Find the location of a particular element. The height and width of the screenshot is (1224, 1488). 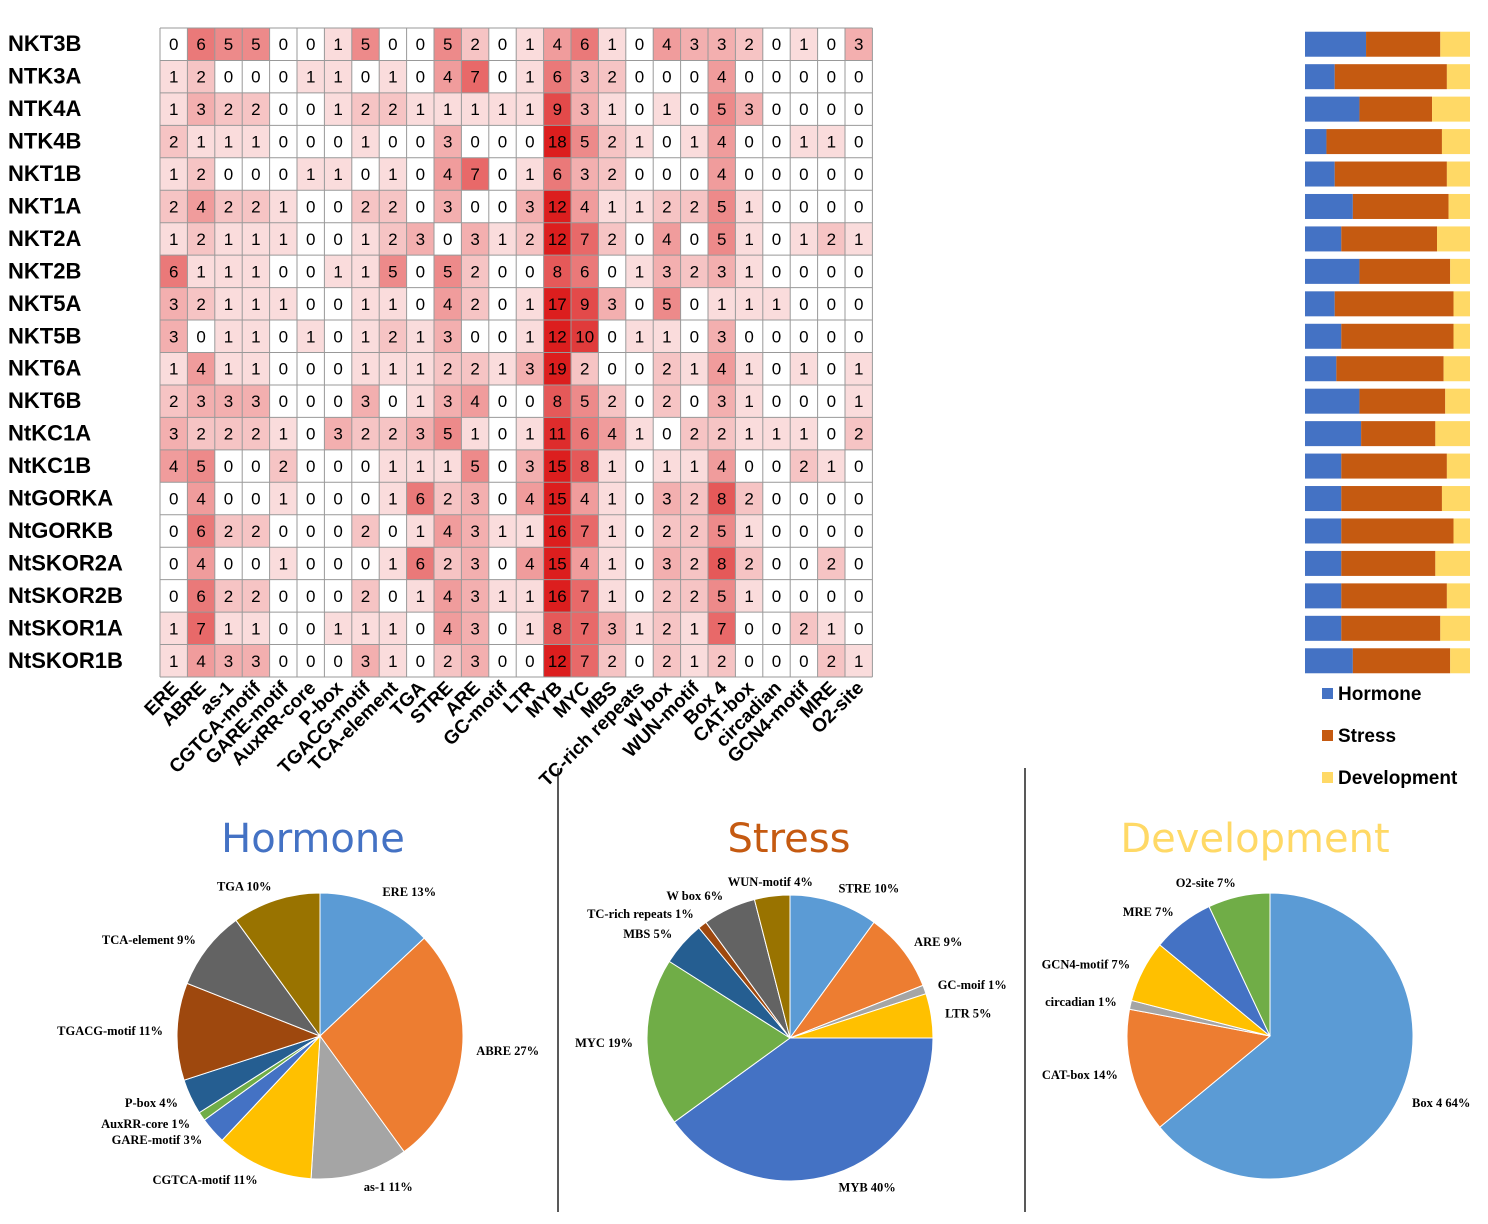

pie-label: GC-moif 1% is located at coordinates (972, 985).